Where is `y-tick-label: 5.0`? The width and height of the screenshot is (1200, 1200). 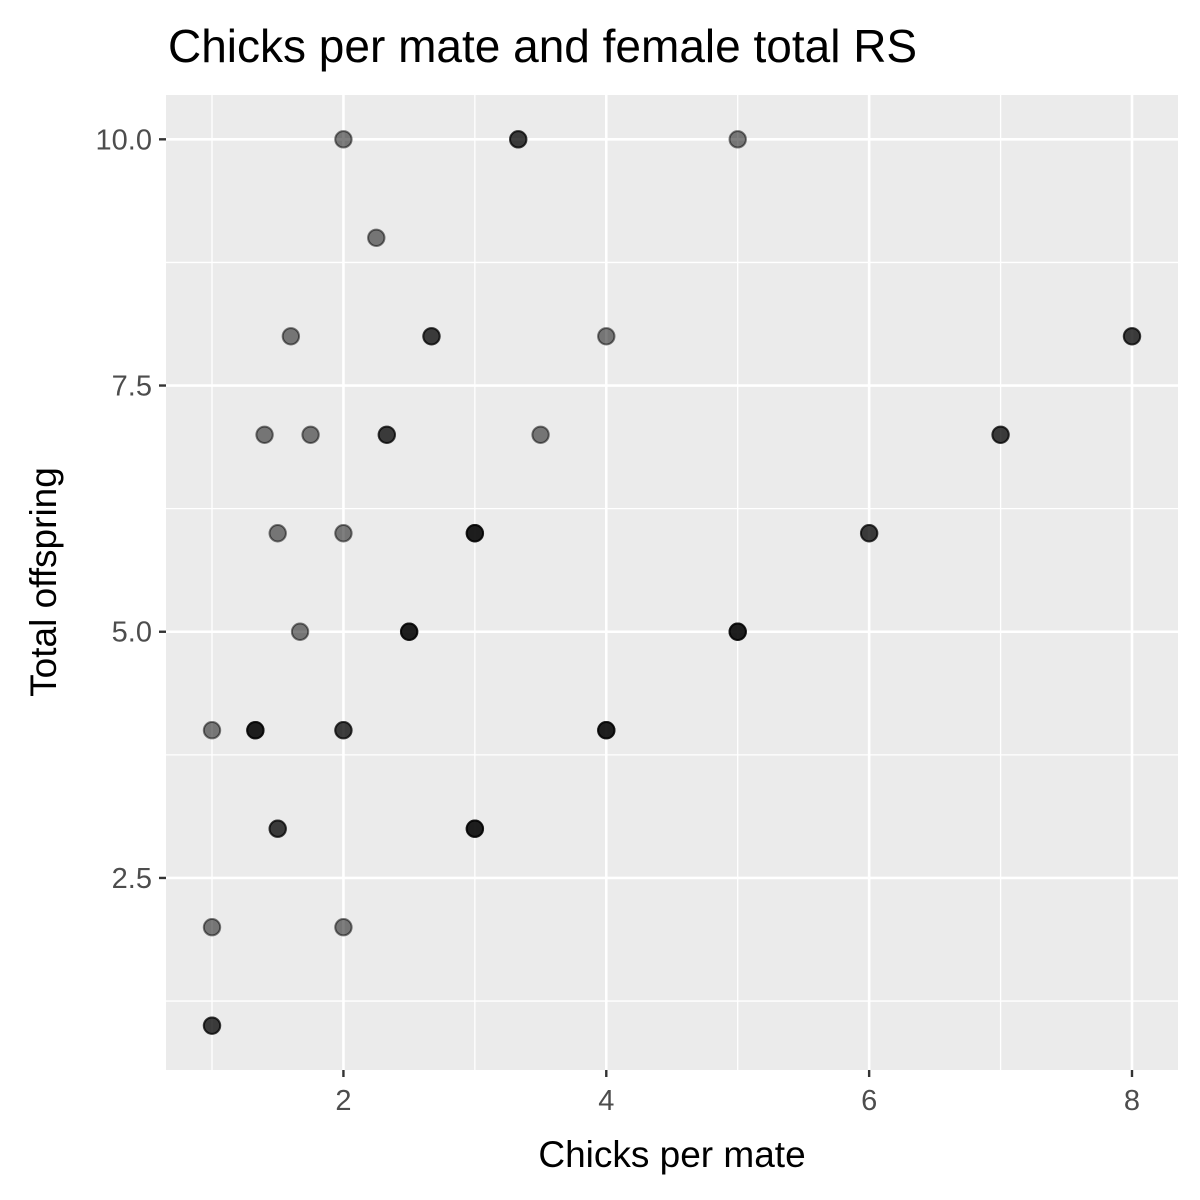
y-tick-label: 5.0 is located at coordinates (132, 633).